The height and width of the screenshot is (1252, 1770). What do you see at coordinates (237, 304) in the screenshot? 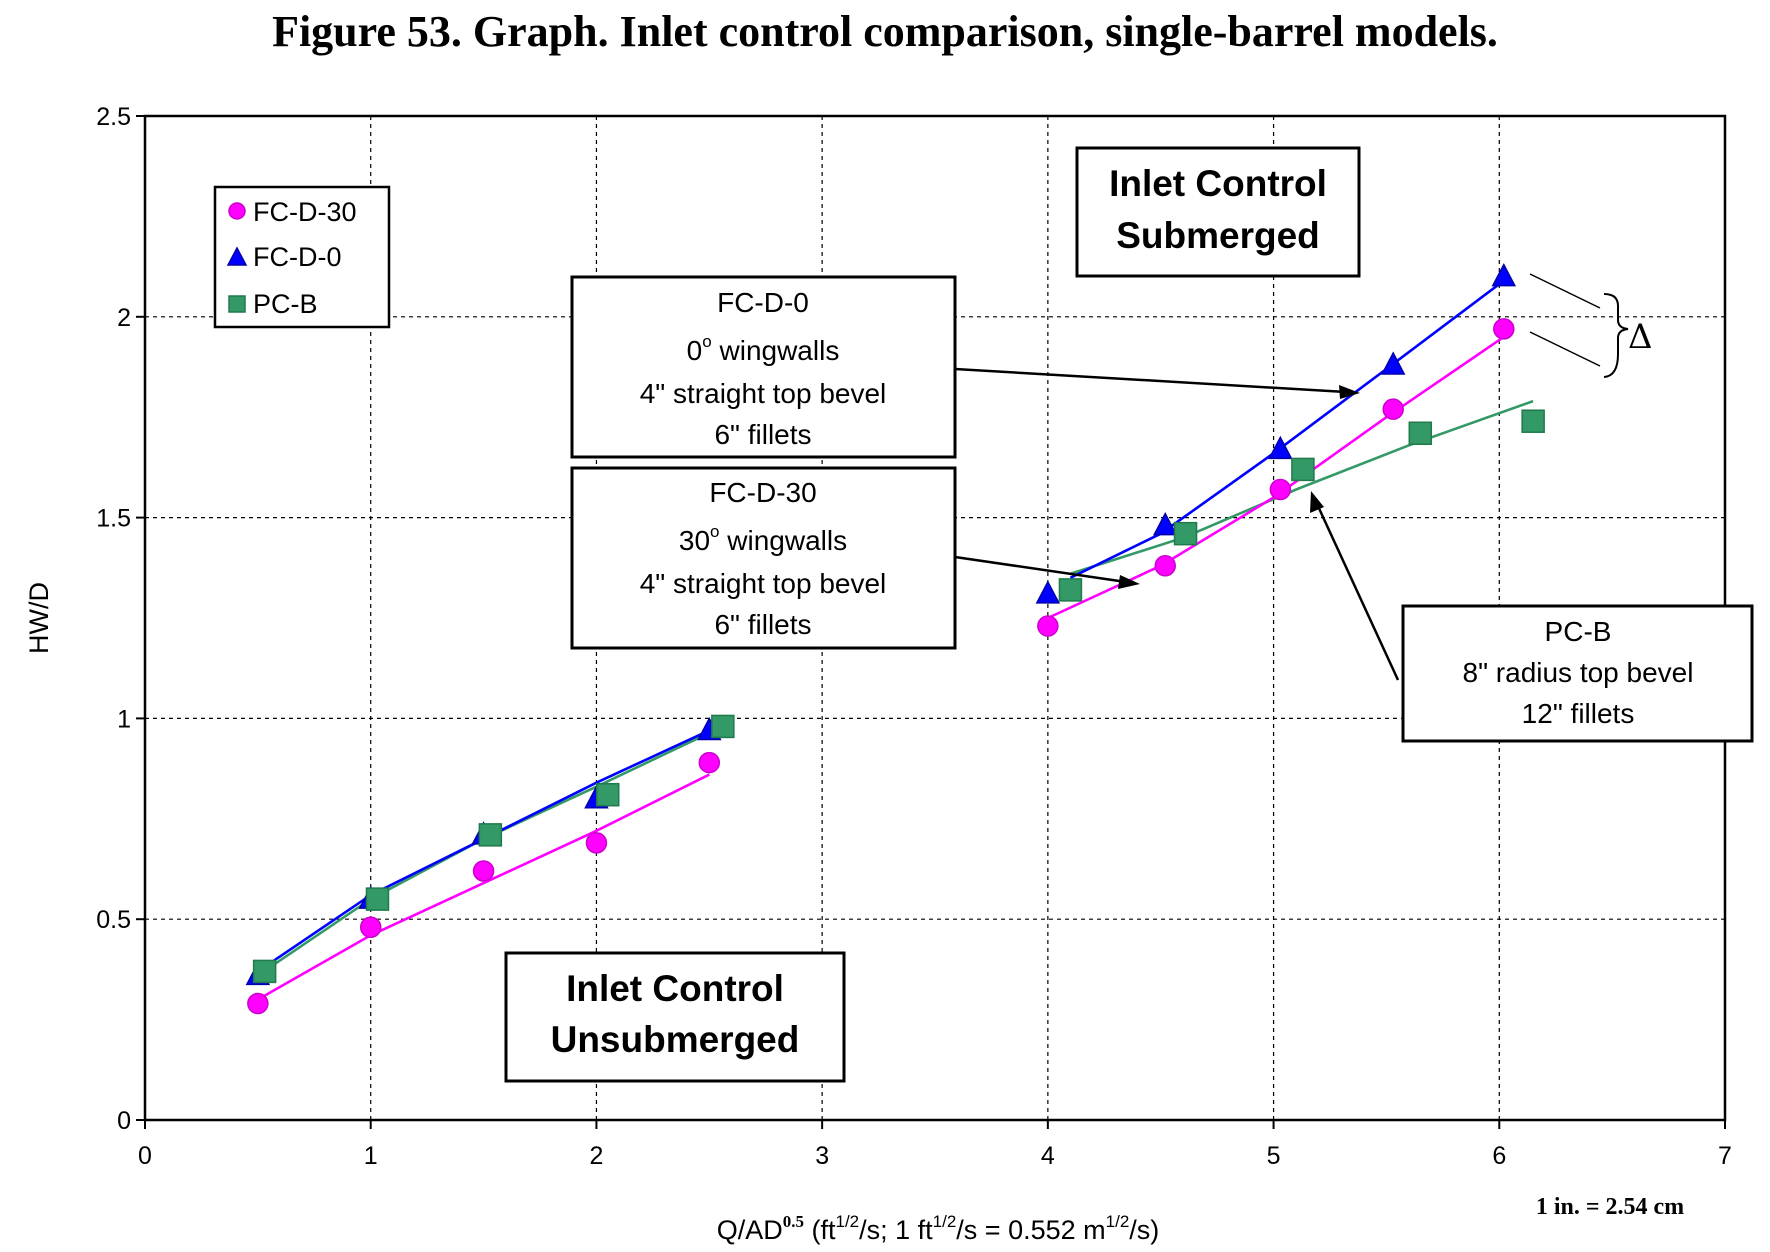
I see `legend-marker-pcb` at bounding box center [237, 304].